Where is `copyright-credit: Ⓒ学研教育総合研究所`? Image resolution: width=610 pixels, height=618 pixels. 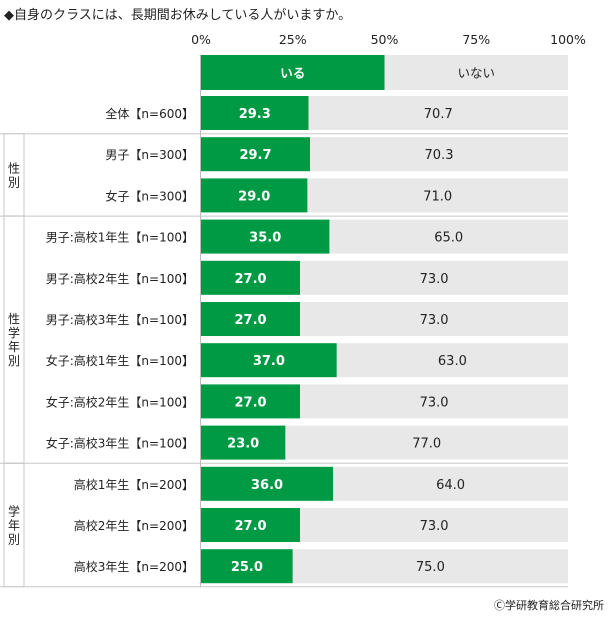 copyright-credit: Ⓒ学研教育総合研究所 is located at coordinates (549, 605).